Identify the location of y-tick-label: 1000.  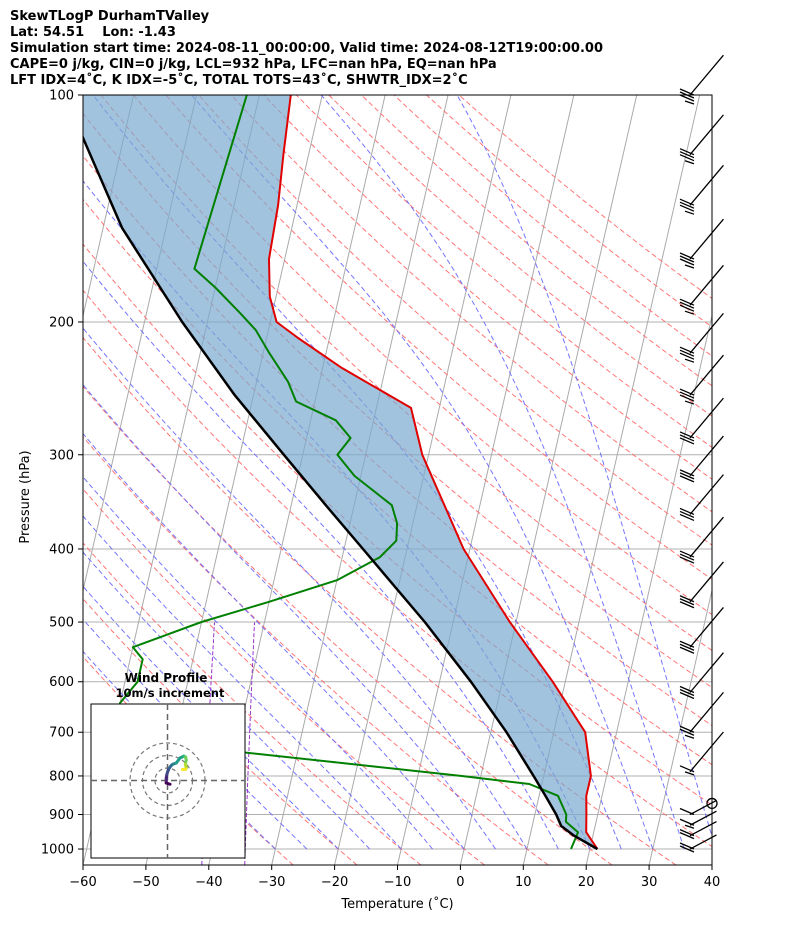
(57, 850).